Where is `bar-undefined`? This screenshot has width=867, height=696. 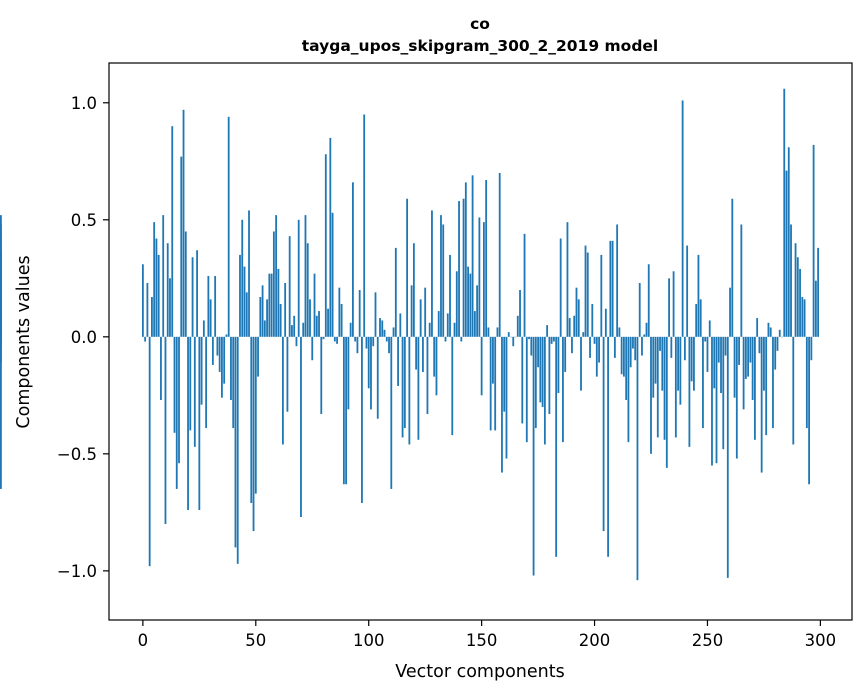
bar-undefined is located at coordinates (1, 349).